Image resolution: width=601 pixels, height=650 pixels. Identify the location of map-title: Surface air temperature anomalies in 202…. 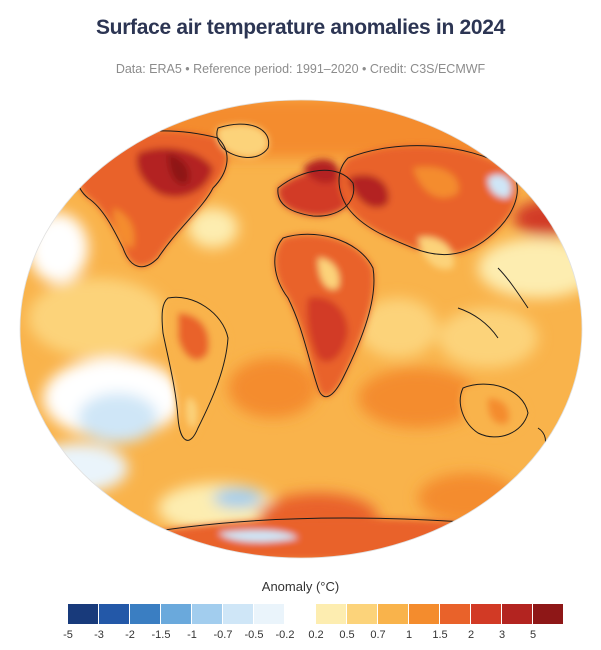
(300, 27).